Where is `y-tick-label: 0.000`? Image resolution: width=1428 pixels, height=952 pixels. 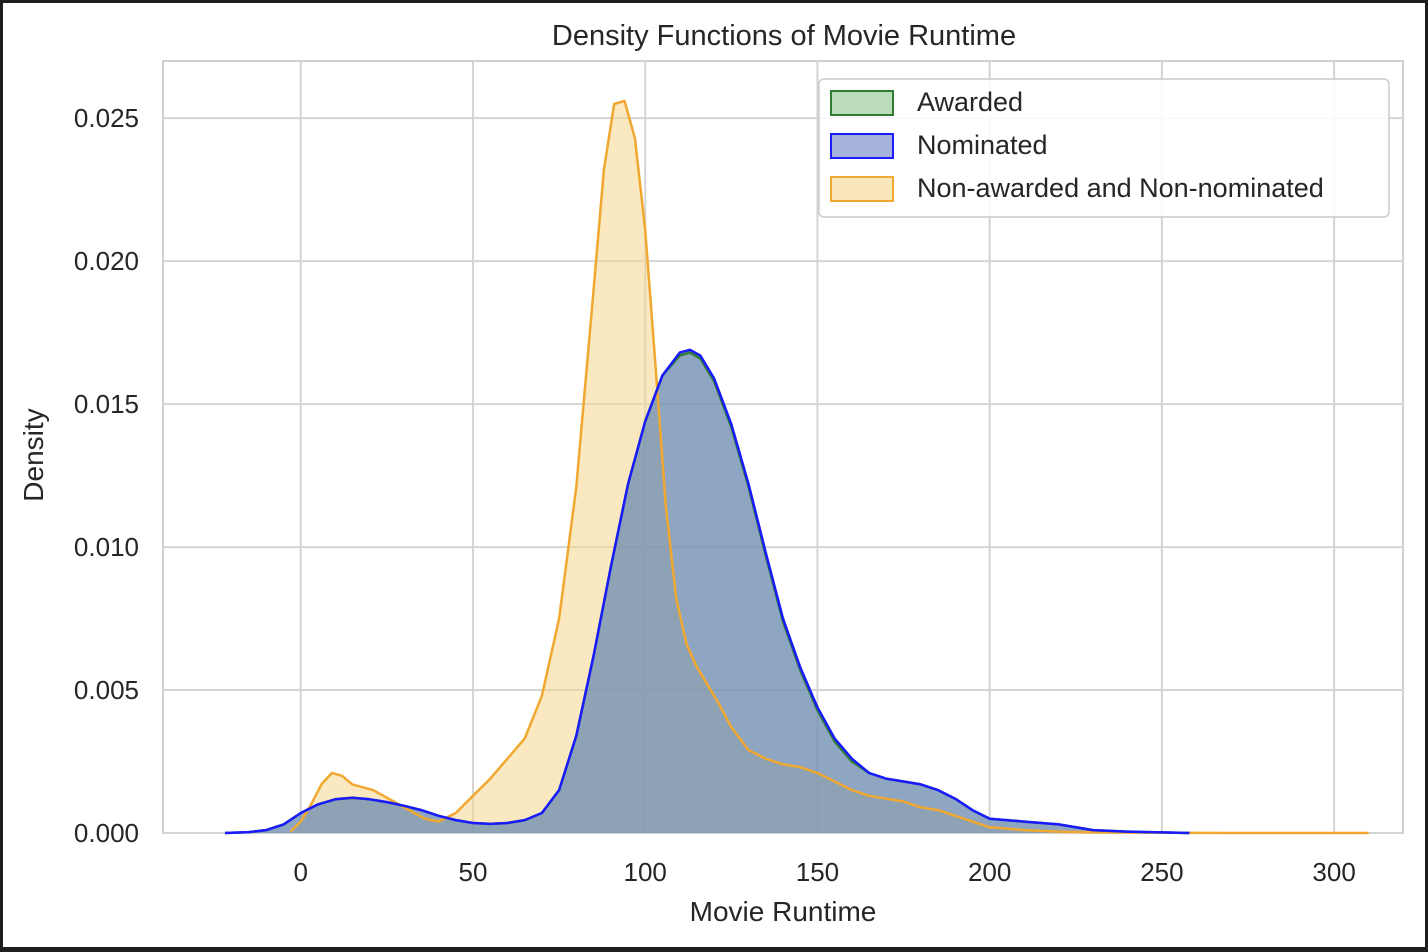
y-tick-label: 0.000 is located at coordinates (106, 833).